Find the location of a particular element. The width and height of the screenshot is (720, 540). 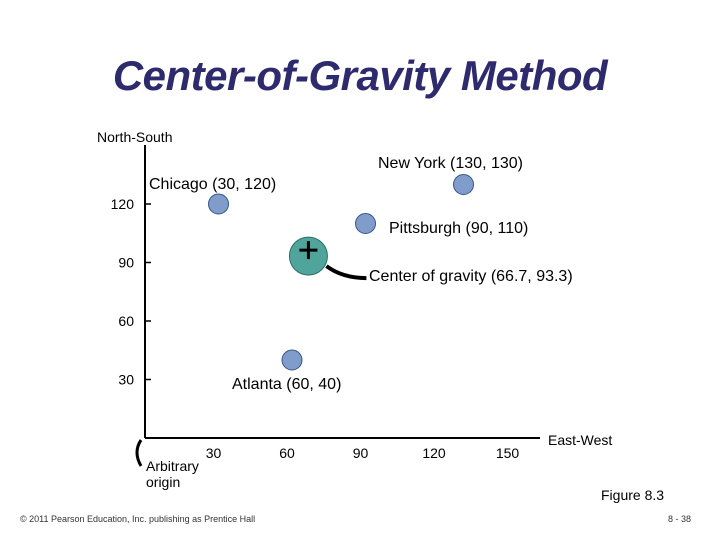

center-of-gravity-label: Center of gravity (66.7, 93.3) is located at coordinates (471, 276).